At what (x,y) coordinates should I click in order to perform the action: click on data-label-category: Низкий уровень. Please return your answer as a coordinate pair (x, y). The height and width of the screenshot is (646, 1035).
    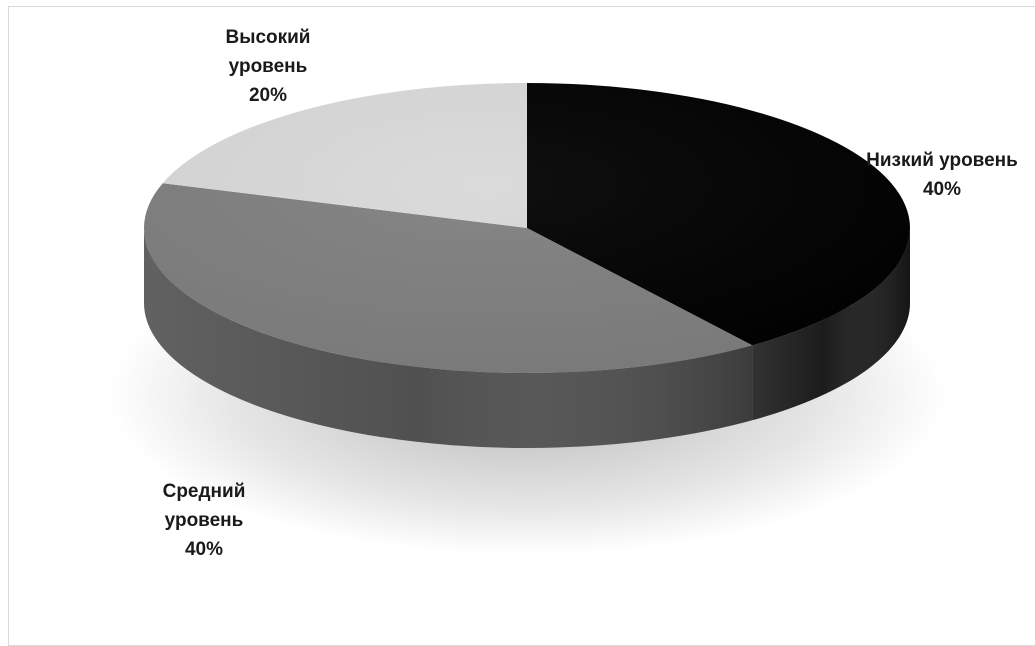
    Looking at the image, I should click on (942, 160).